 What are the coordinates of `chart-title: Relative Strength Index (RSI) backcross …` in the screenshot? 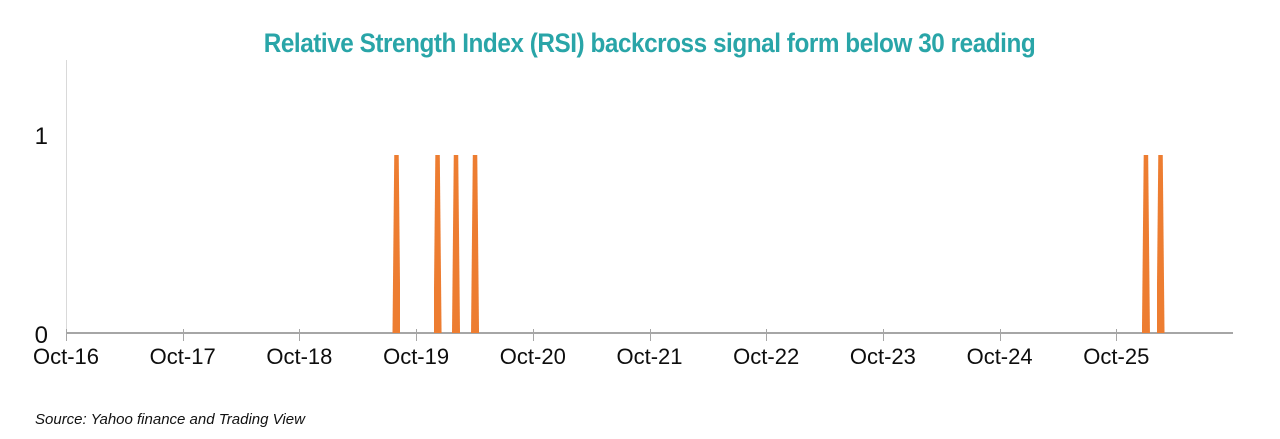 It's located at (649, 43).